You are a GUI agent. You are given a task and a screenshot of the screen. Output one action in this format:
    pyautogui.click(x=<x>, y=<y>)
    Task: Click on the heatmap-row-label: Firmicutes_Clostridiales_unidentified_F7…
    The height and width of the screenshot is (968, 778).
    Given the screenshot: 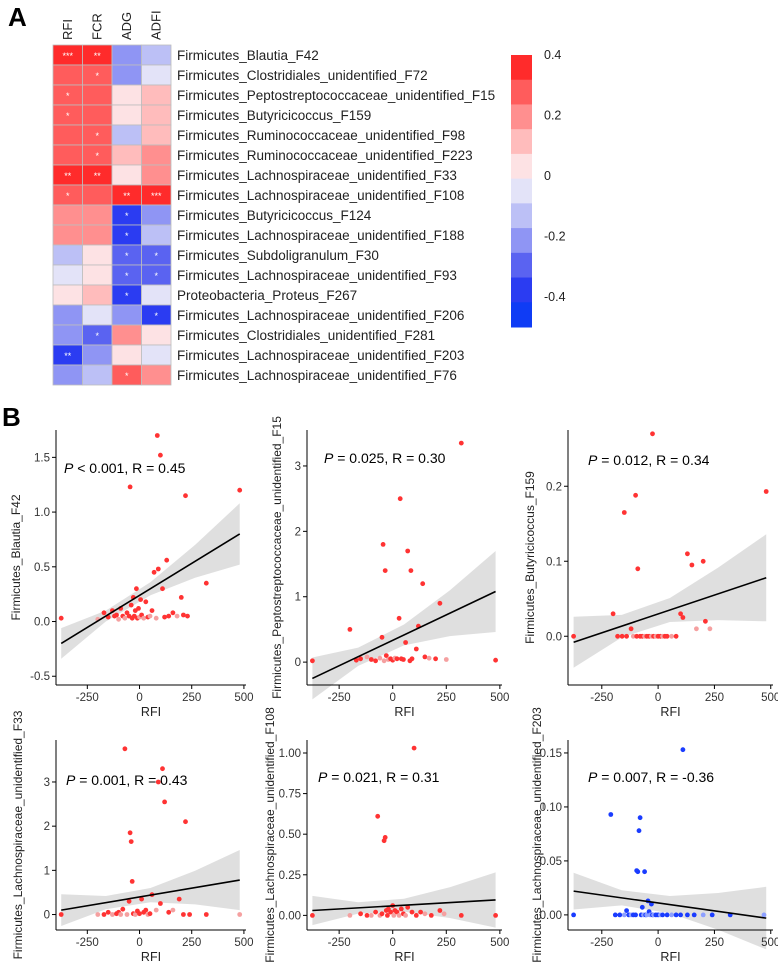 What is the action you would take?
    pyautogui.click(x=302, y=75)
    